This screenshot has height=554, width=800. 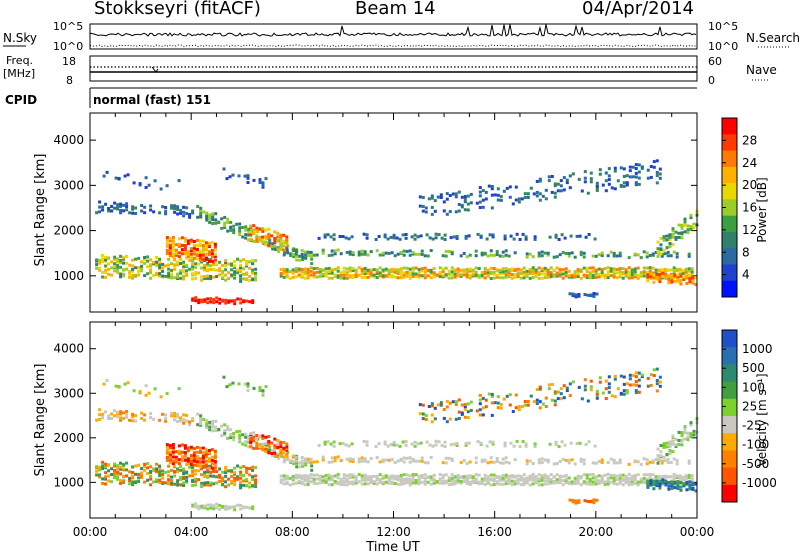 I want to click on x-tick-label: 20:00, so click(x=596, y=532).